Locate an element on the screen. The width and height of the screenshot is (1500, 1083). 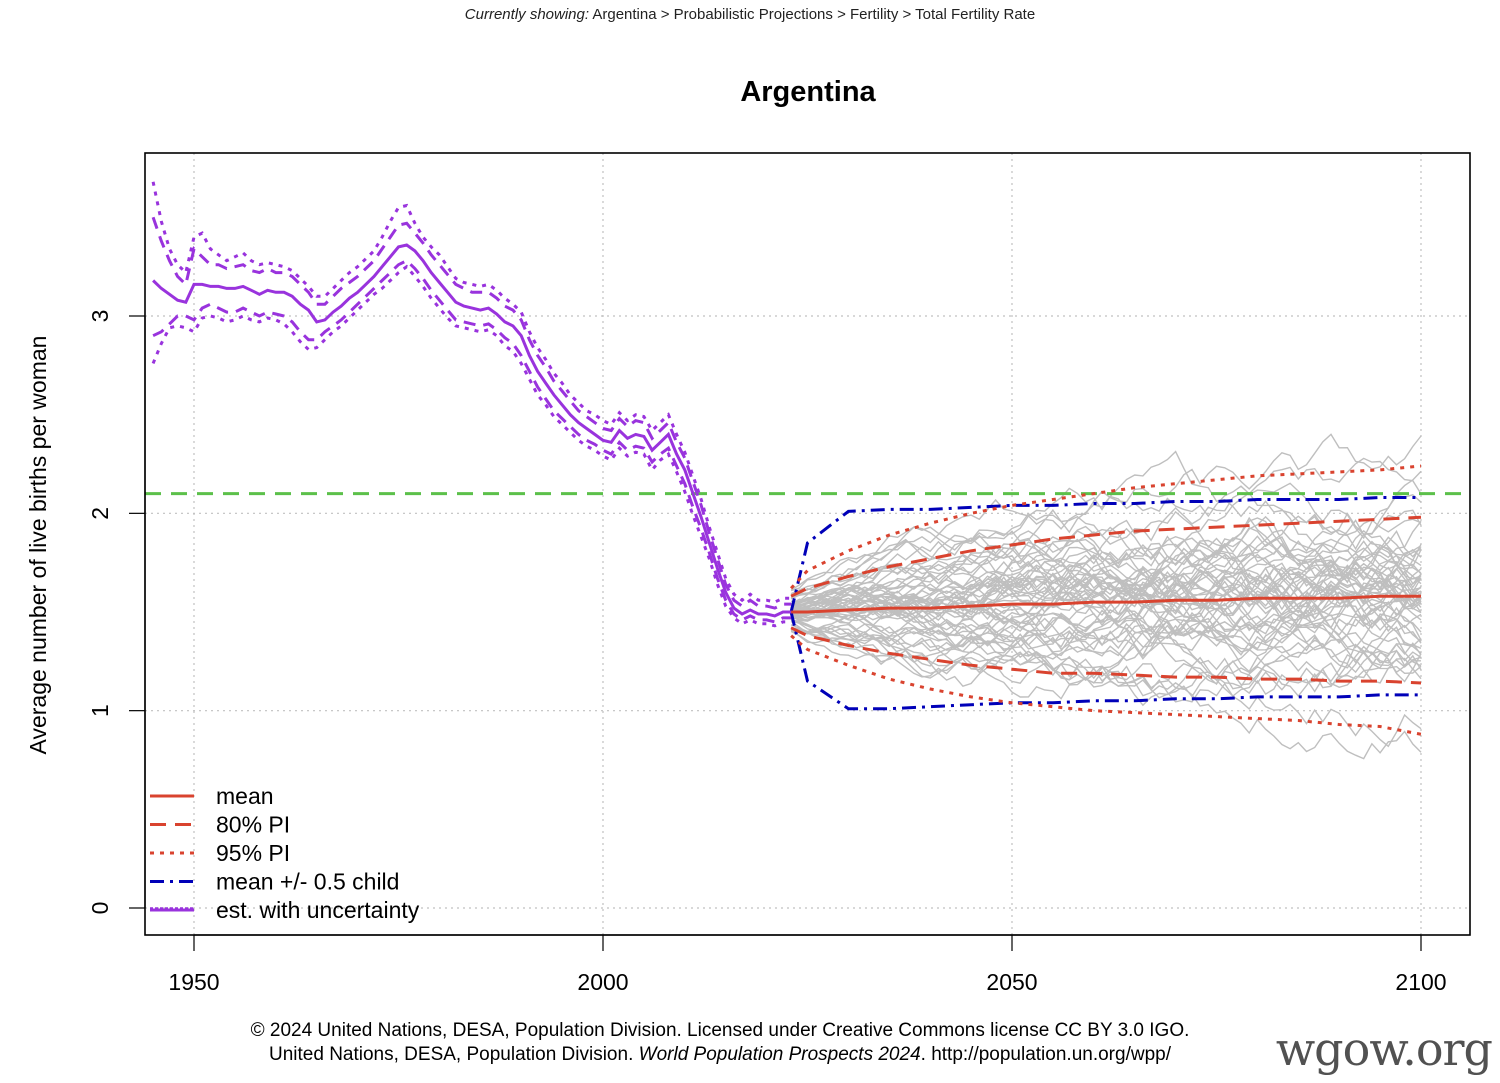
estimate-mean-line is located at coordinates (472, 430).